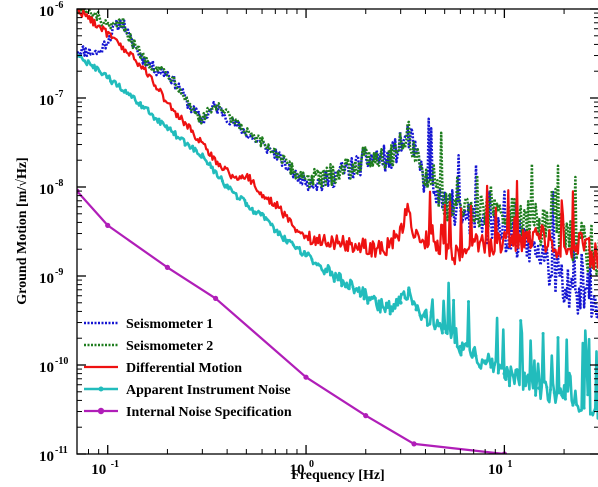 Image resolution: width=598 pixels, height=487 pixels. What do you see at coordinates (59, 272) in the screenshot?
I see `y-tick-exponent: -9` at bounding box center [59, 272].